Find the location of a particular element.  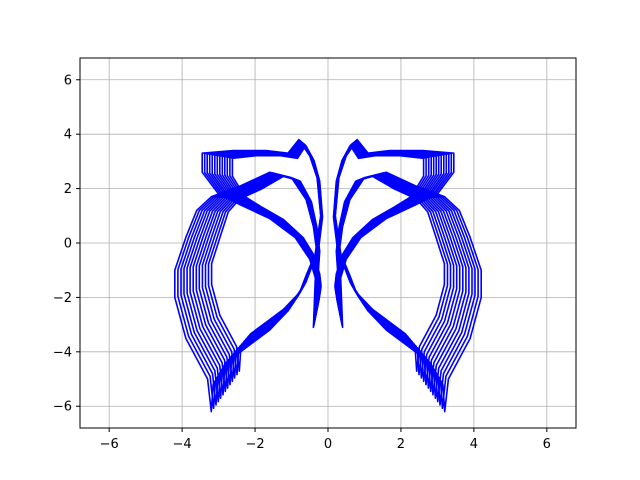

y-tick-label: 6 is located at coordinates (68, 80).